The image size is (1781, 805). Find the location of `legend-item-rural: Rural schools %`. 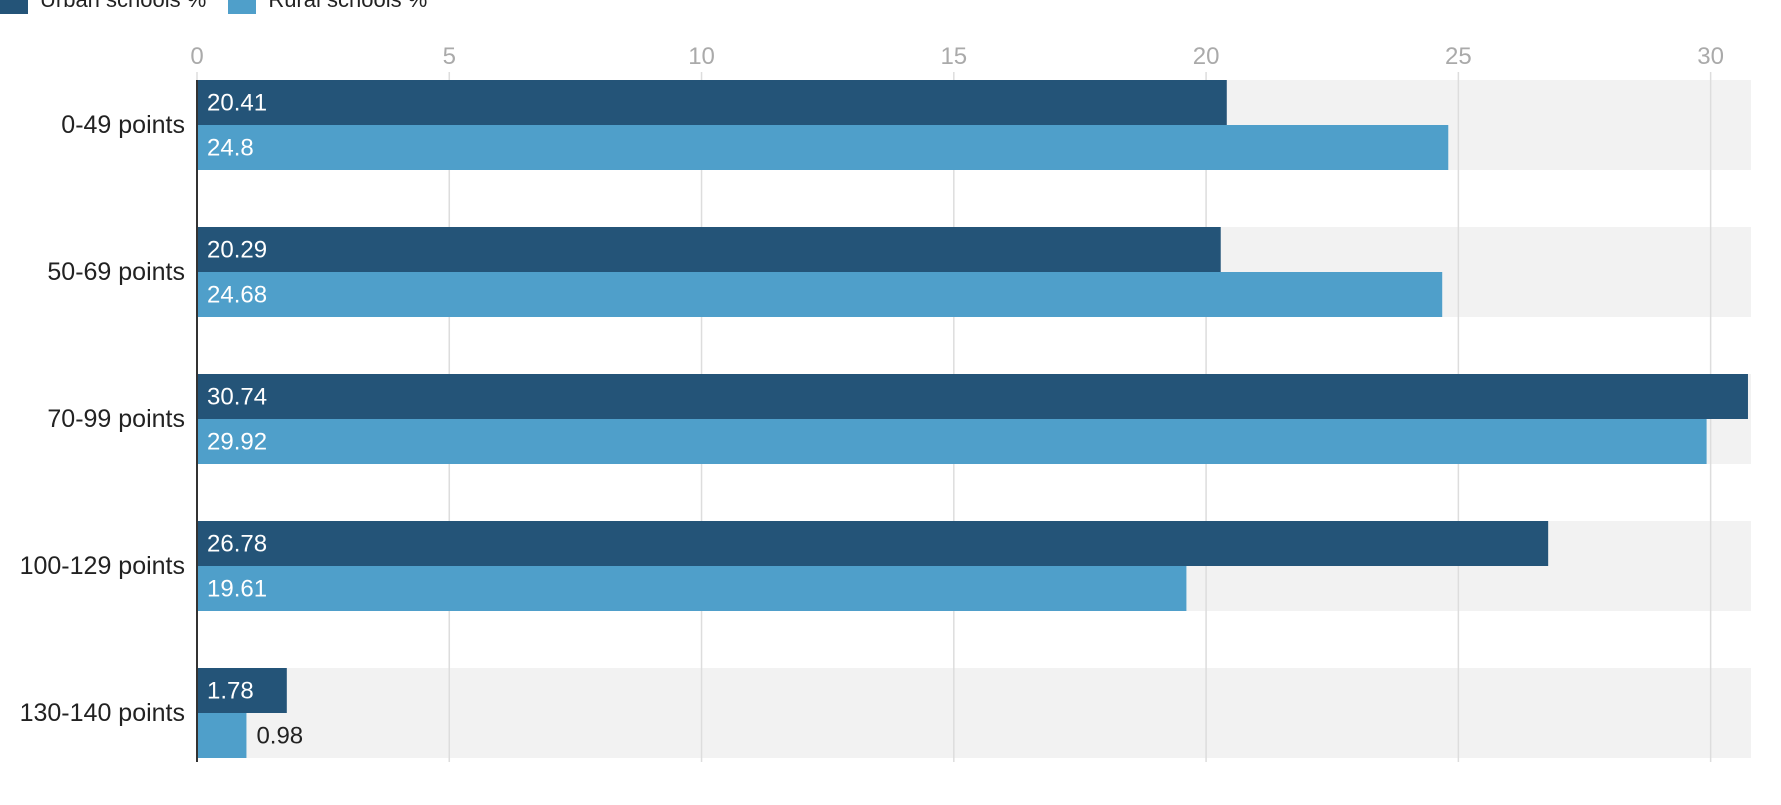

legend-item-rural: Rural schools % is located at coordinates (327, 7).